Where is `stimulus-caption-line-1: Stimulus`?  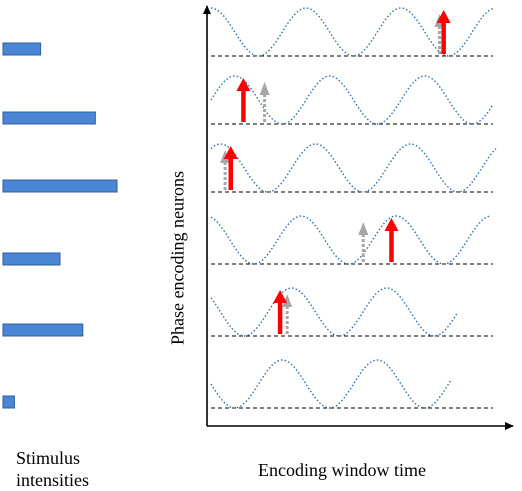 stimulus-caption-line-1: Stimulus is located at coordinates (48, 458).